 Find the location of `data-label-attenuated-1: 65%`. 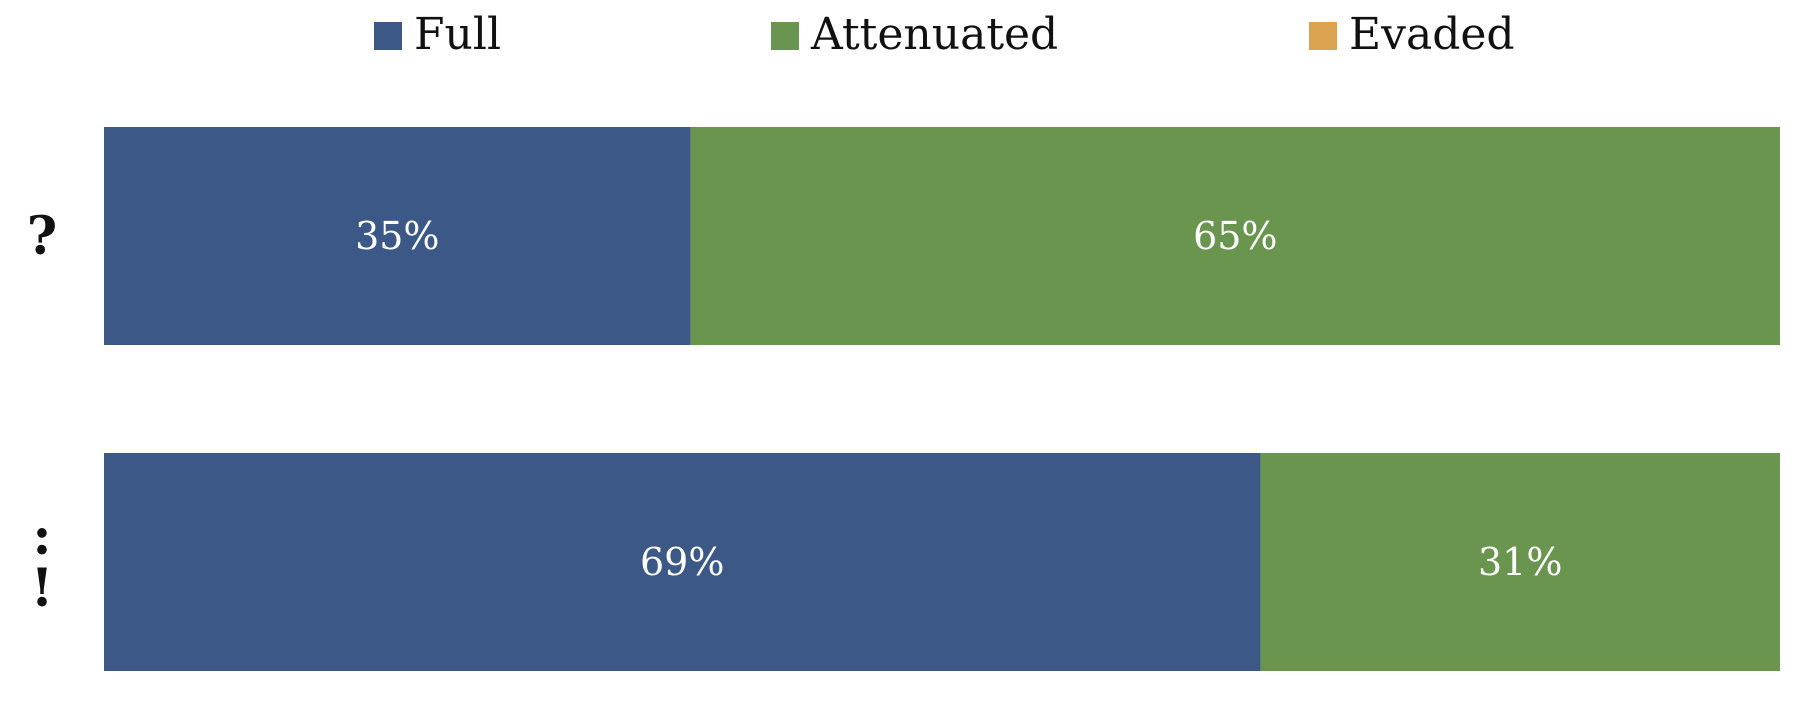

data-label-attenuated-1: 65% is located at coordinates (1235, 236).